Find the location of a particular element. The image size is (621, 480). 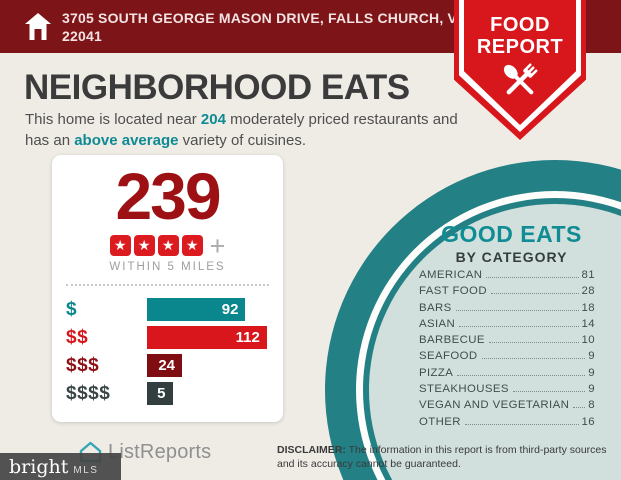

category-label: ASIAN is located at coordinates (437, 323).